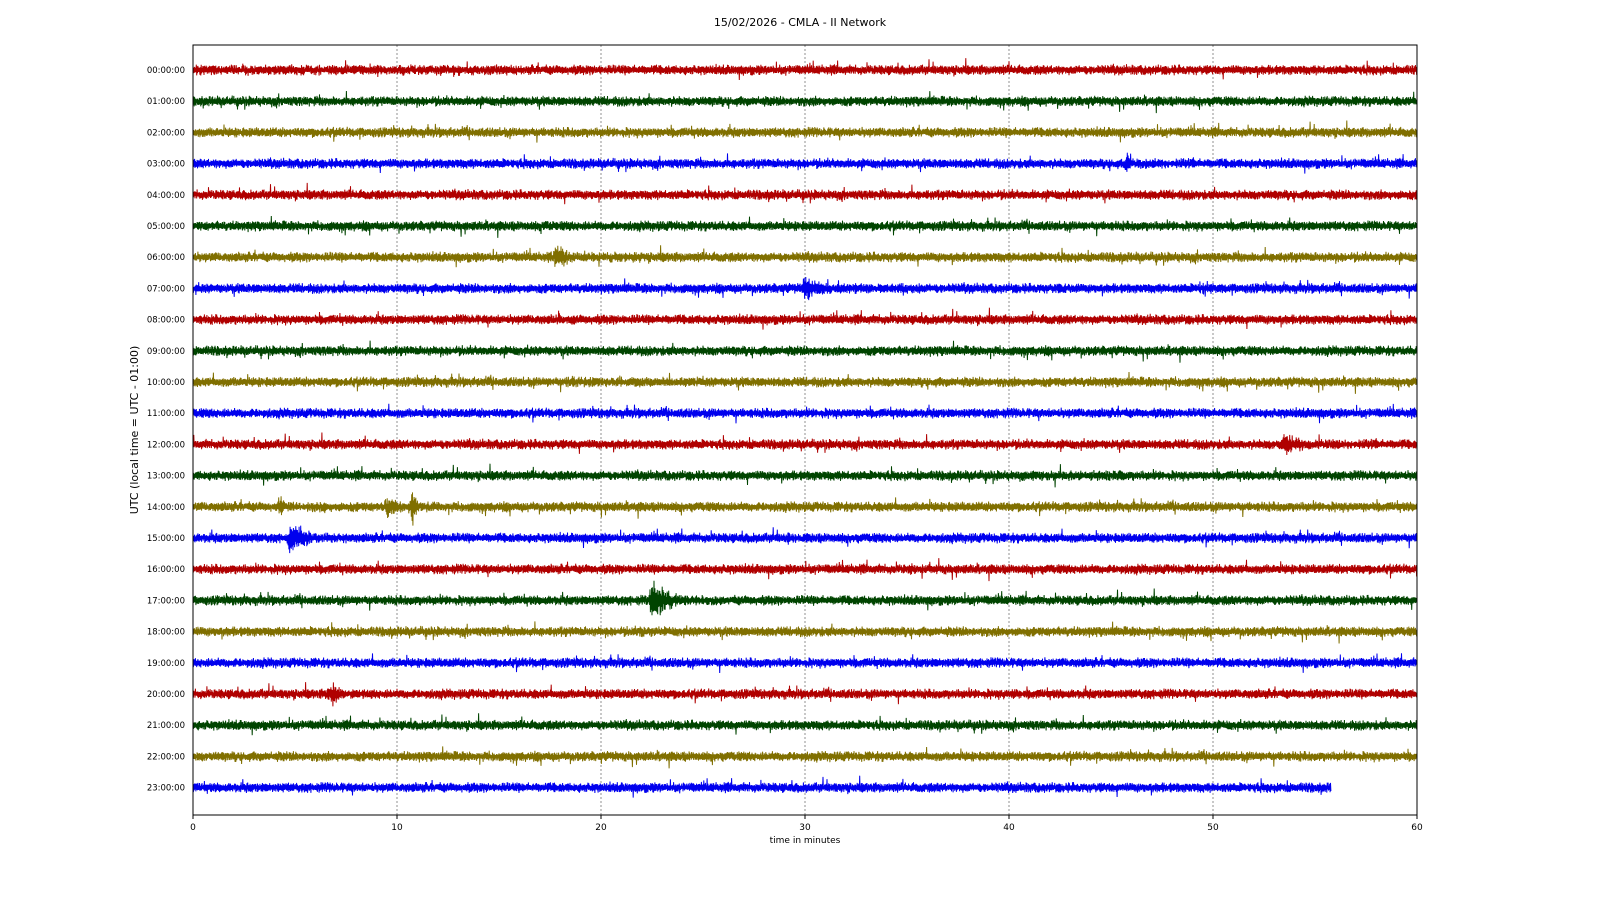 This screenshot has width=1600, height=904. Describe the element at coordinates (166, 789) in the screenshot. I see `row-time-label: 23:00:00` at that location.